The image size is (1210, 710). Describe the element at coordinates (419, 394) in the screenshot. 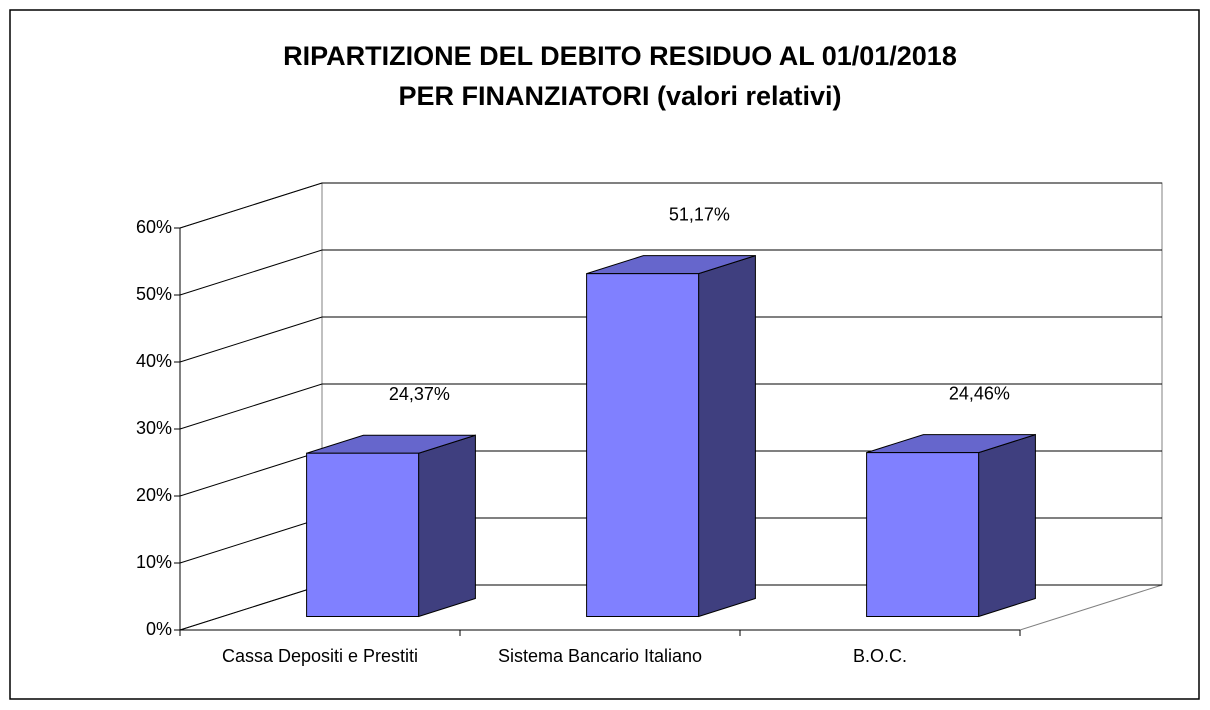

I see `value-label: 24,37%` at that location.